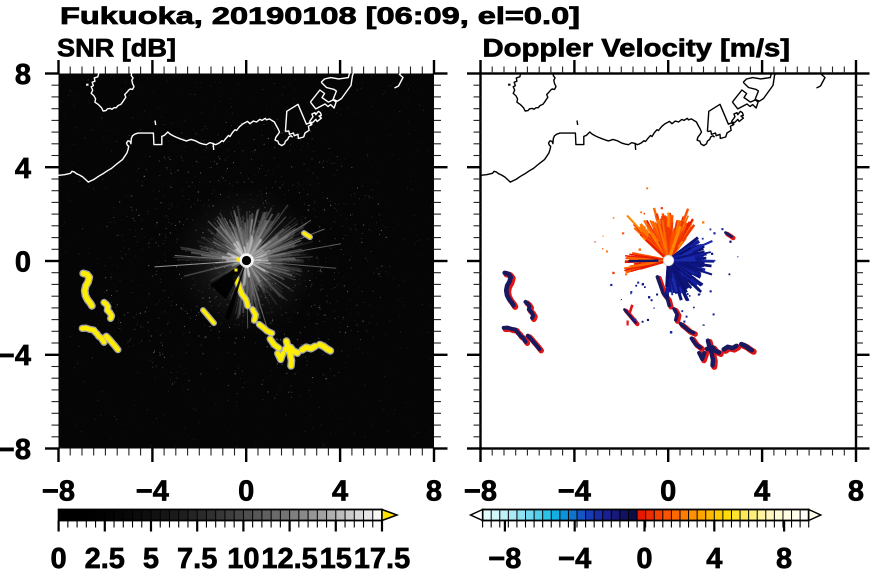 The width and height of the screenshot is (870, 570). Describe the element at coordinates (116, 49) in the screenshot. I see `svg-text: SNR [dB]` at that location.